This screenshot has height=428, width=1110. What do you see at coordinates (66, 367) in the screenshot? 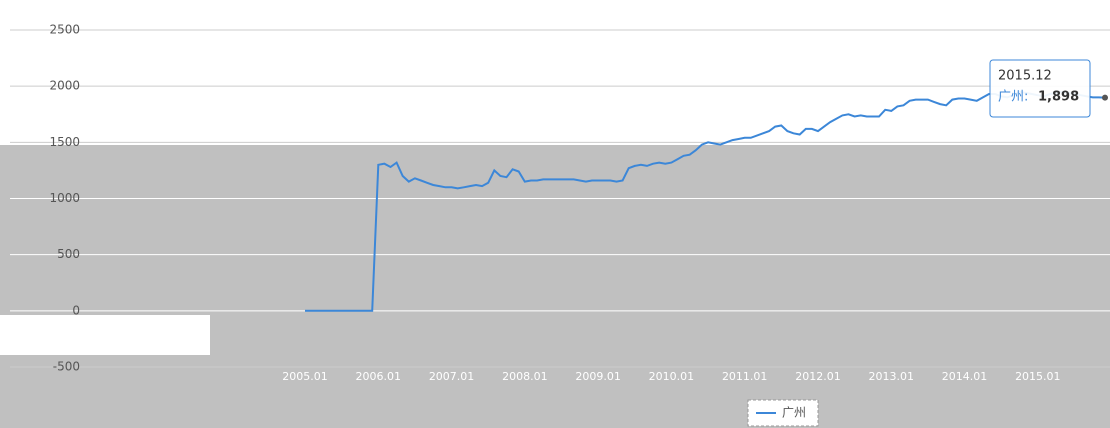
I see `y-tick-label: -500` at bounding box center [66, 367].